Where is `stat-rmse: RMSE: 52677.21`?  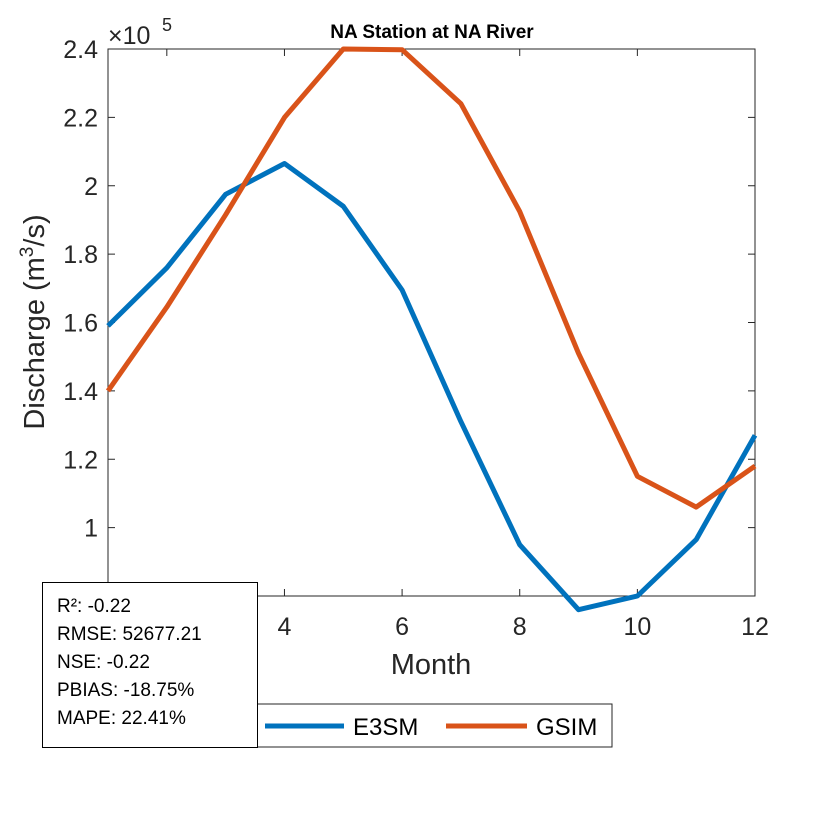 stat-rmse: RMSE: 52677.21 is located at coordinates (129, 634).